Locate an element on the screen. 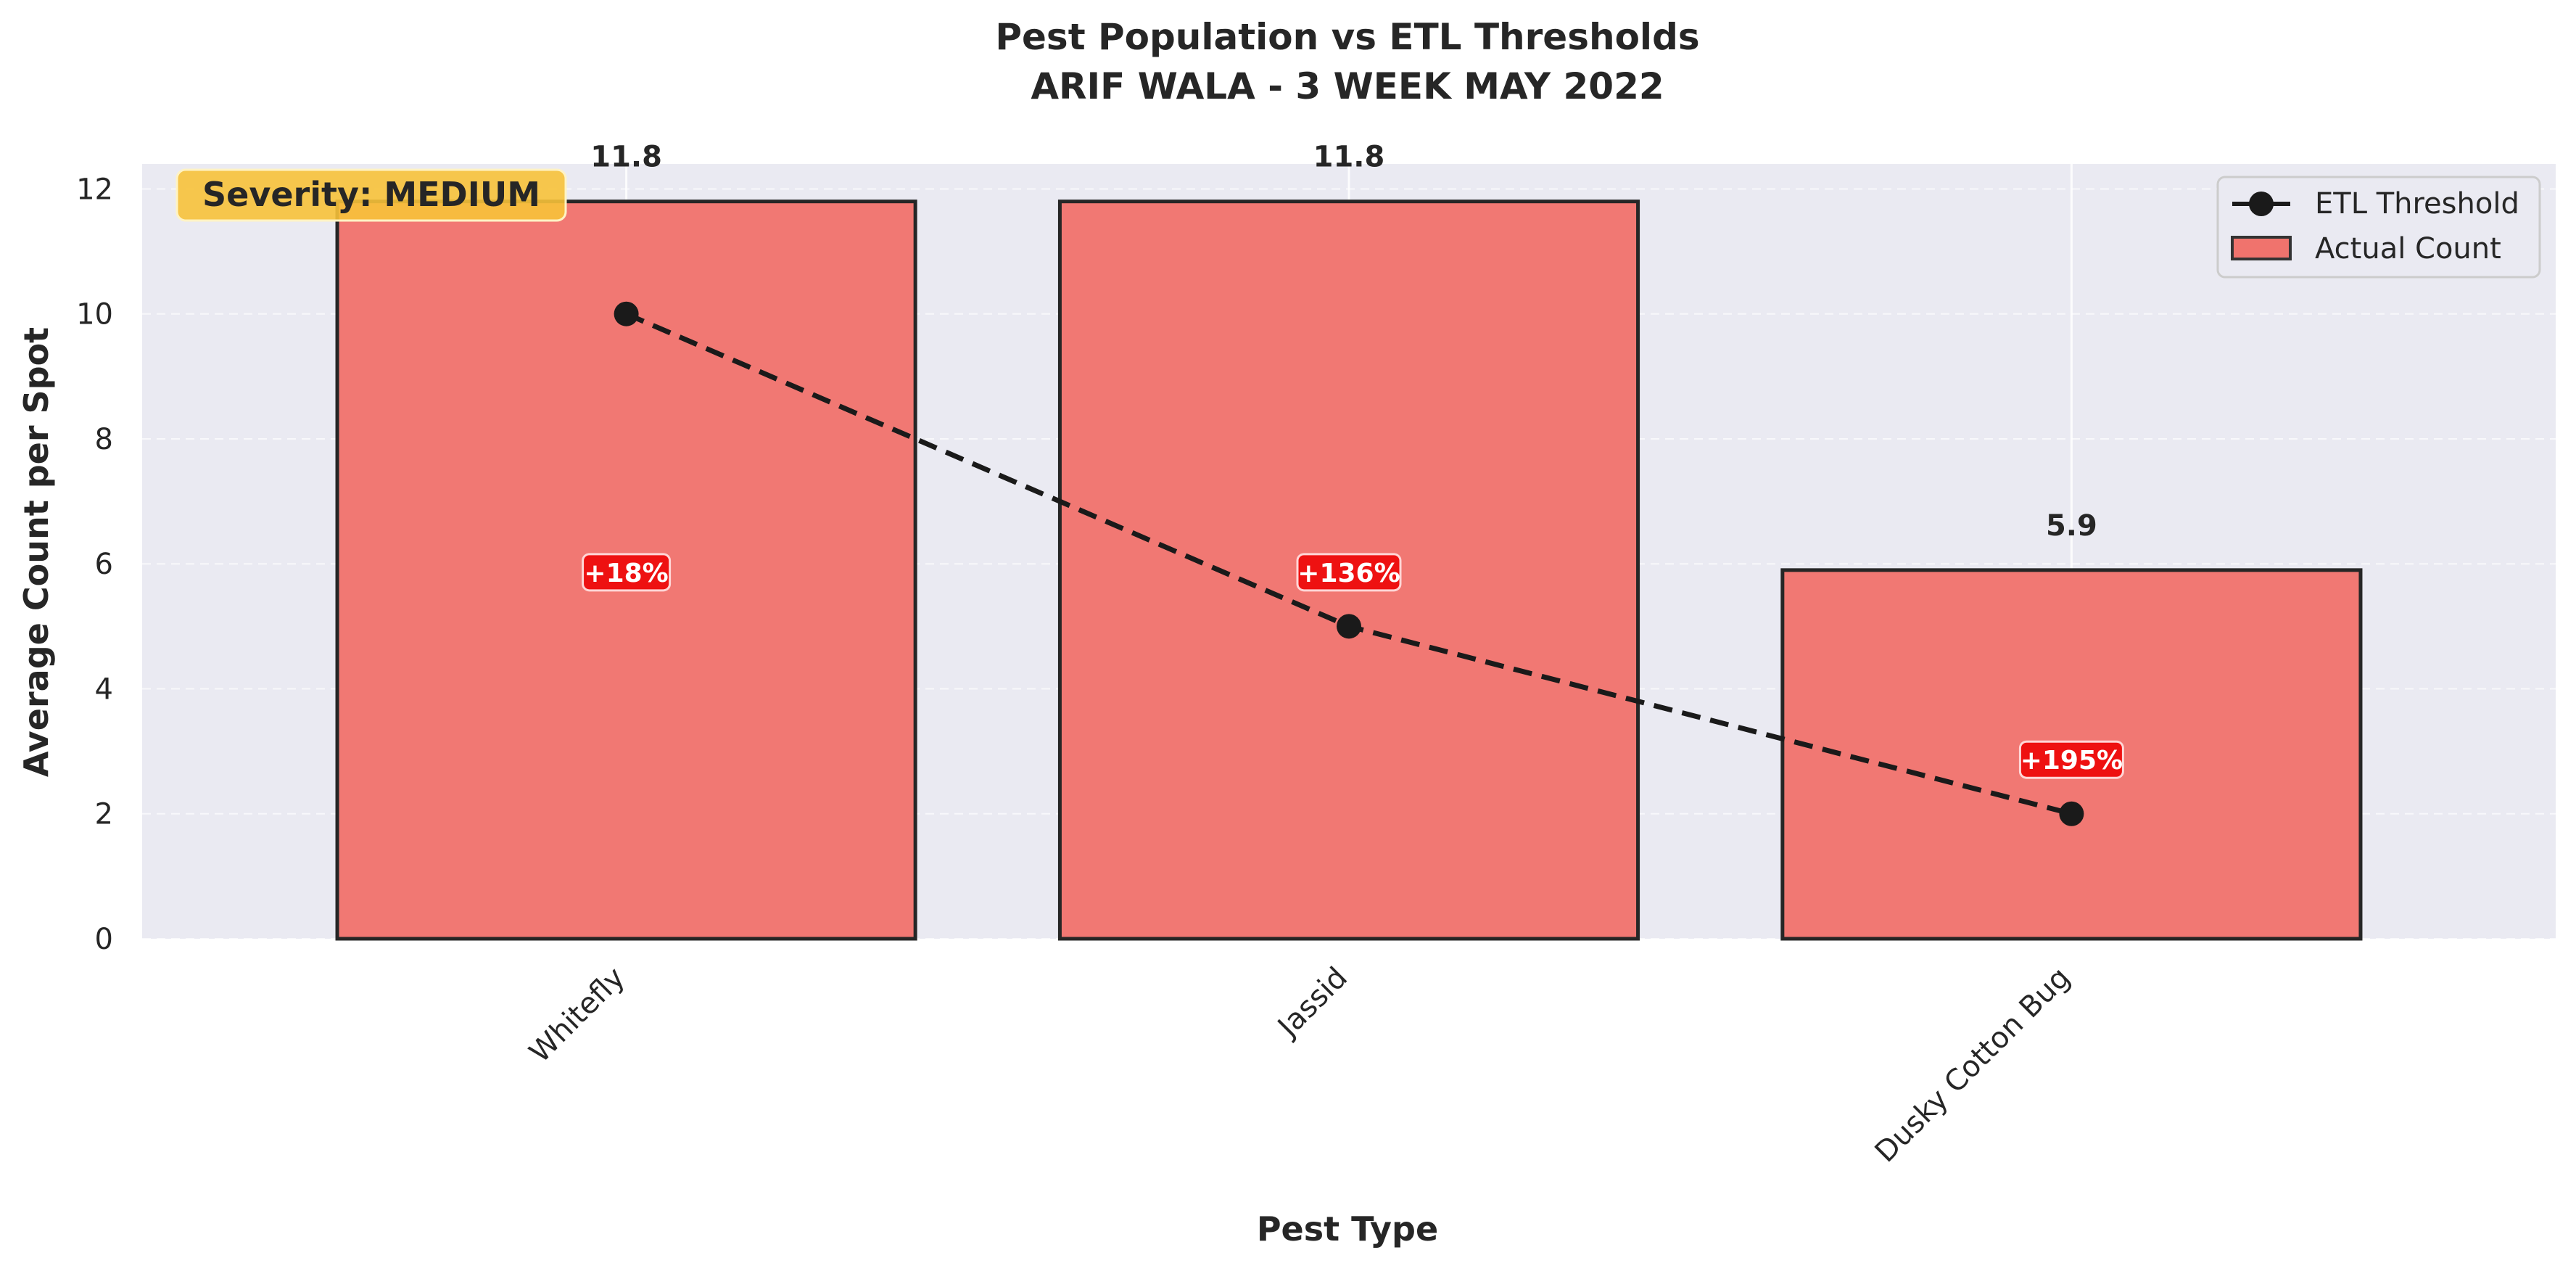 This screenshot has width=2576, height=1271. etl-point-dusky-cotton-bug is located at coordinates (2071, 813).